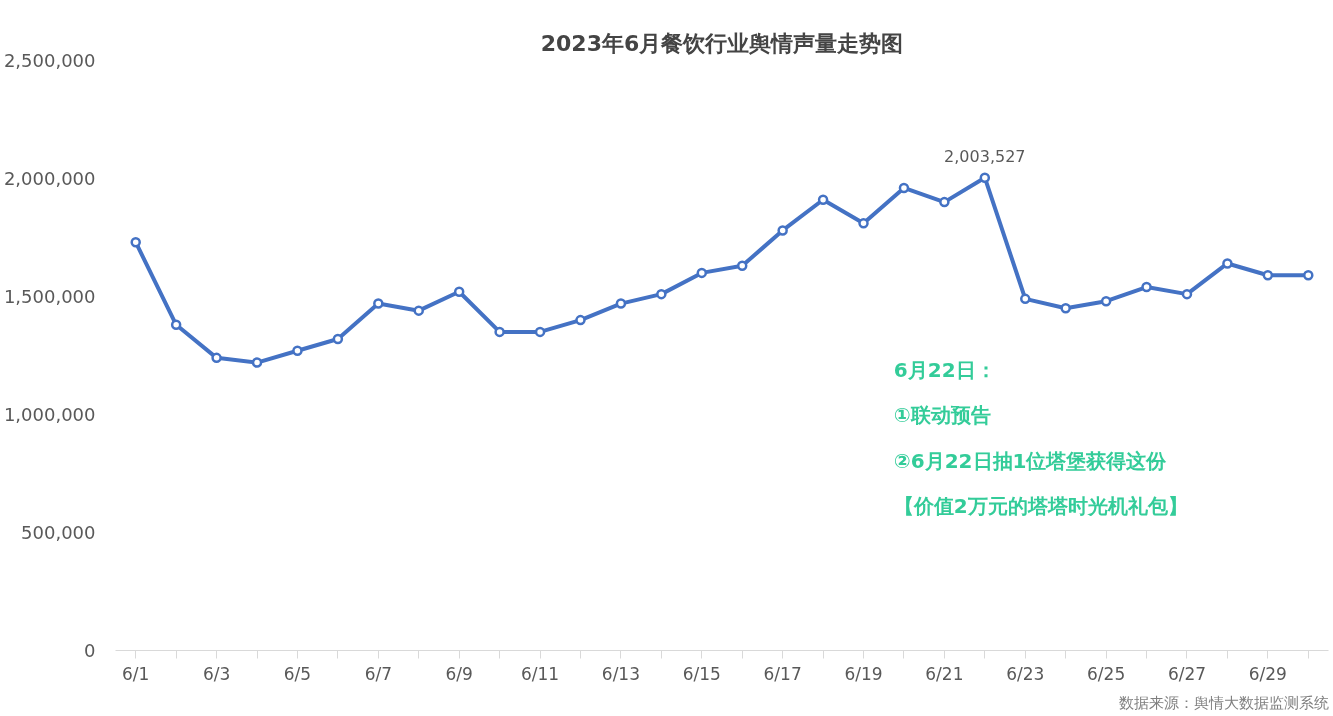 This screenshot has height=716, width=1333. I want to click on annotation: ①联动预告, so click(942, 415).